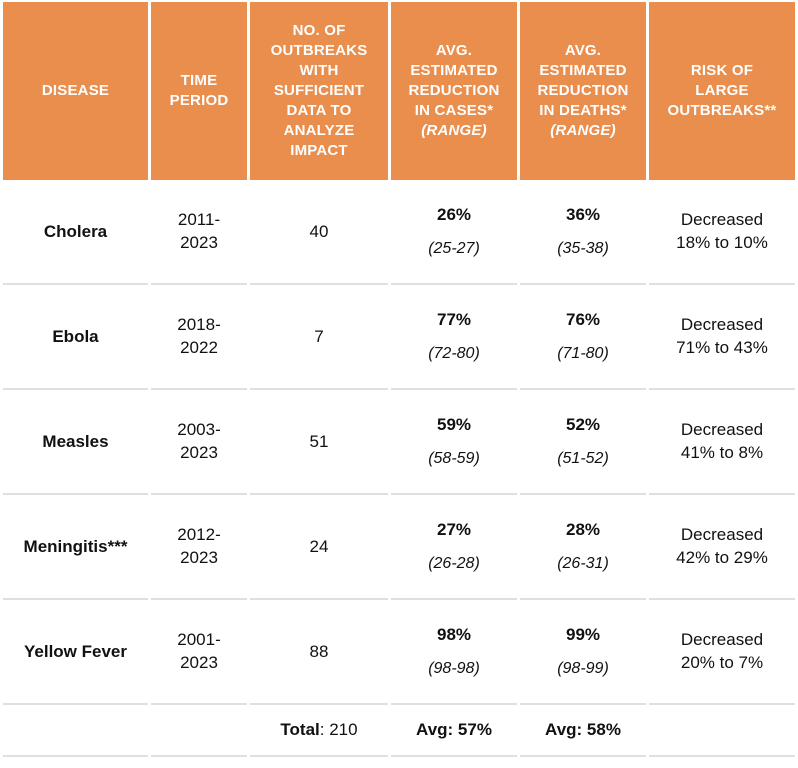 The width and height of the screenshot is (798, 768). I want to click on deaths-range: (51-52), so click(583, 458).